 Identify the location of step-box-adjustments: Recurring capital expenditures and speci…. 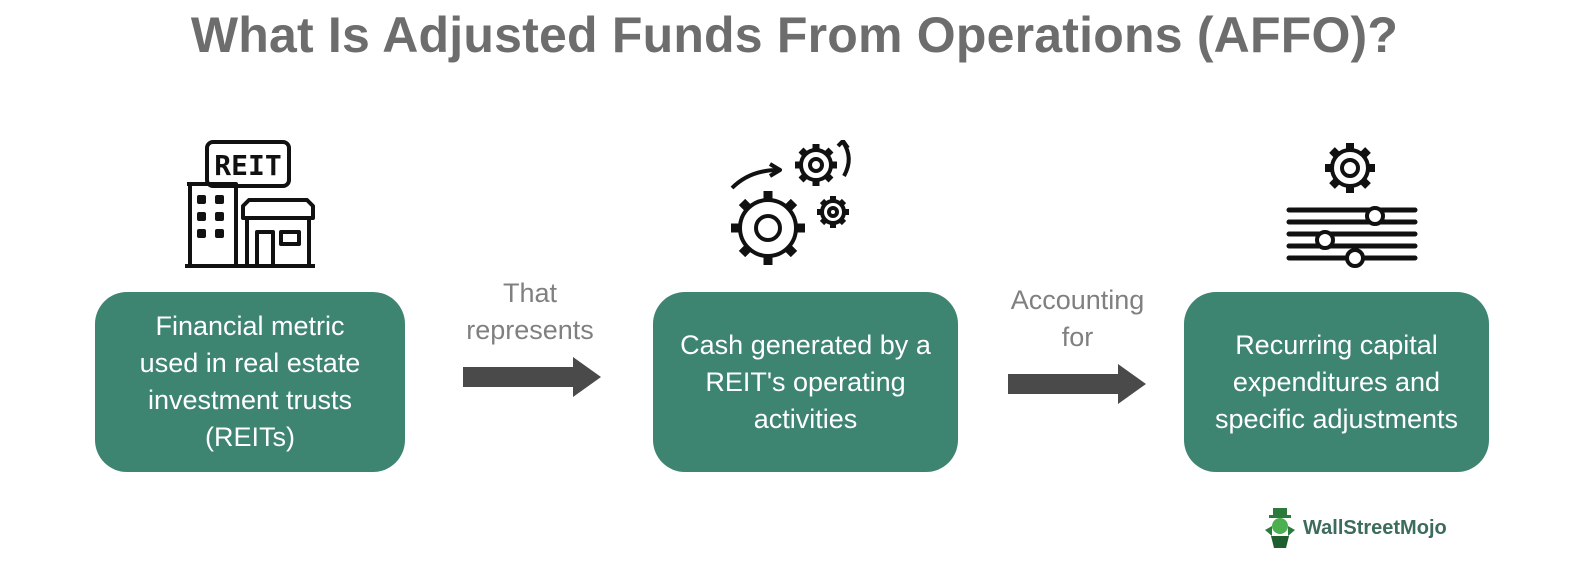
(1336, 382).